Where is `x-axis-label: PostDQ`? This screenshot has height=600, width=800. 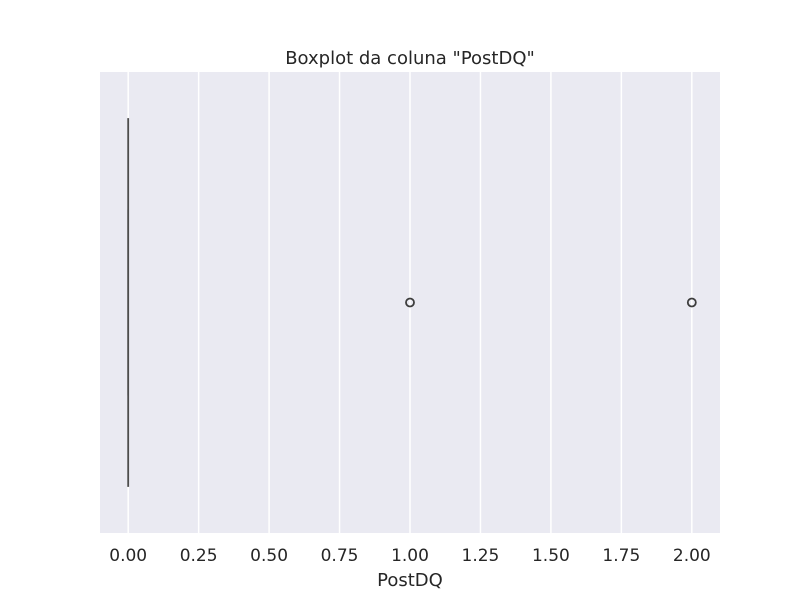
x-axis-label: PostDQ is located at coordinates (410, 580).